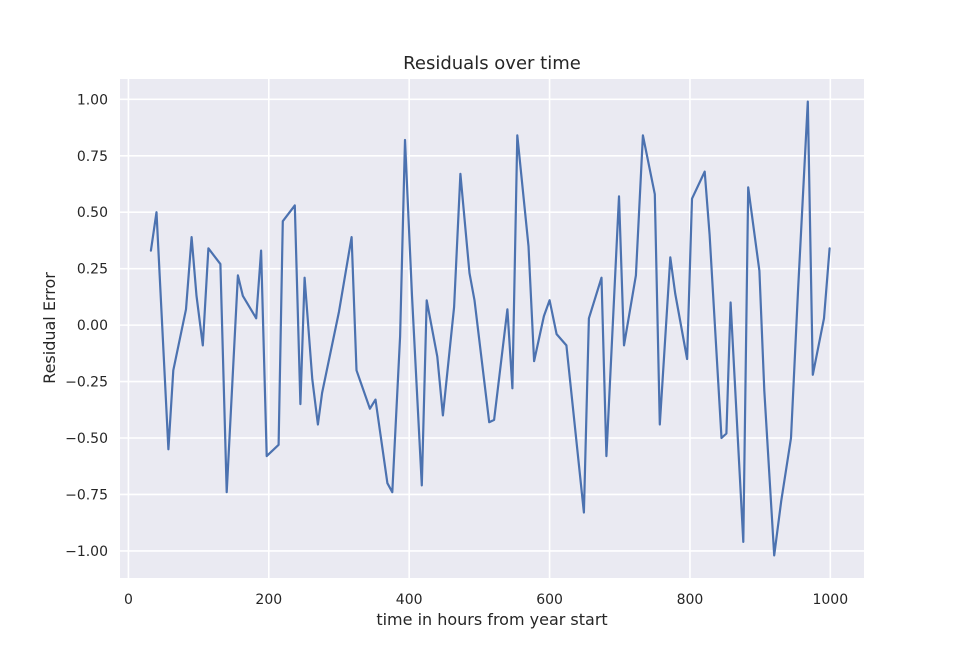 The image size is (960, 660). I want to click on y-tick-label: 0.25, so click(92, 270).